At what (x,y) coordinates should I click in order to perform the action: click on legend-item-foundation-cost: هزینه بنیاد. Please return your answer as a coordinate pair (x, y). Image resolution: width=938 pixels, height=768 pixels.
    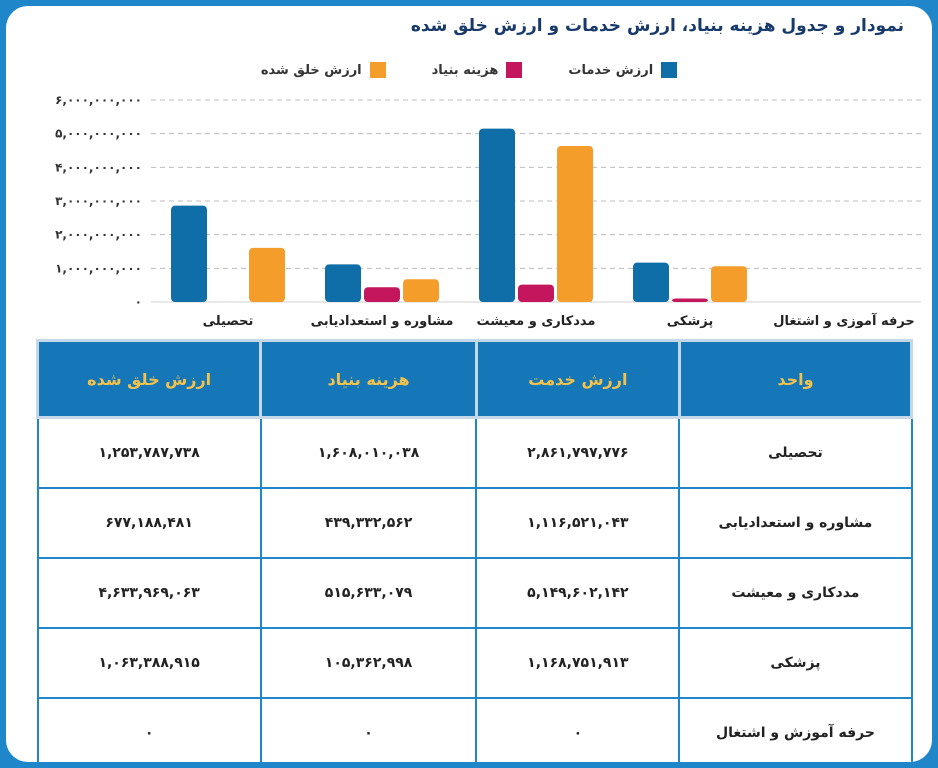
    Looking at the image, I should click on (477, 70).